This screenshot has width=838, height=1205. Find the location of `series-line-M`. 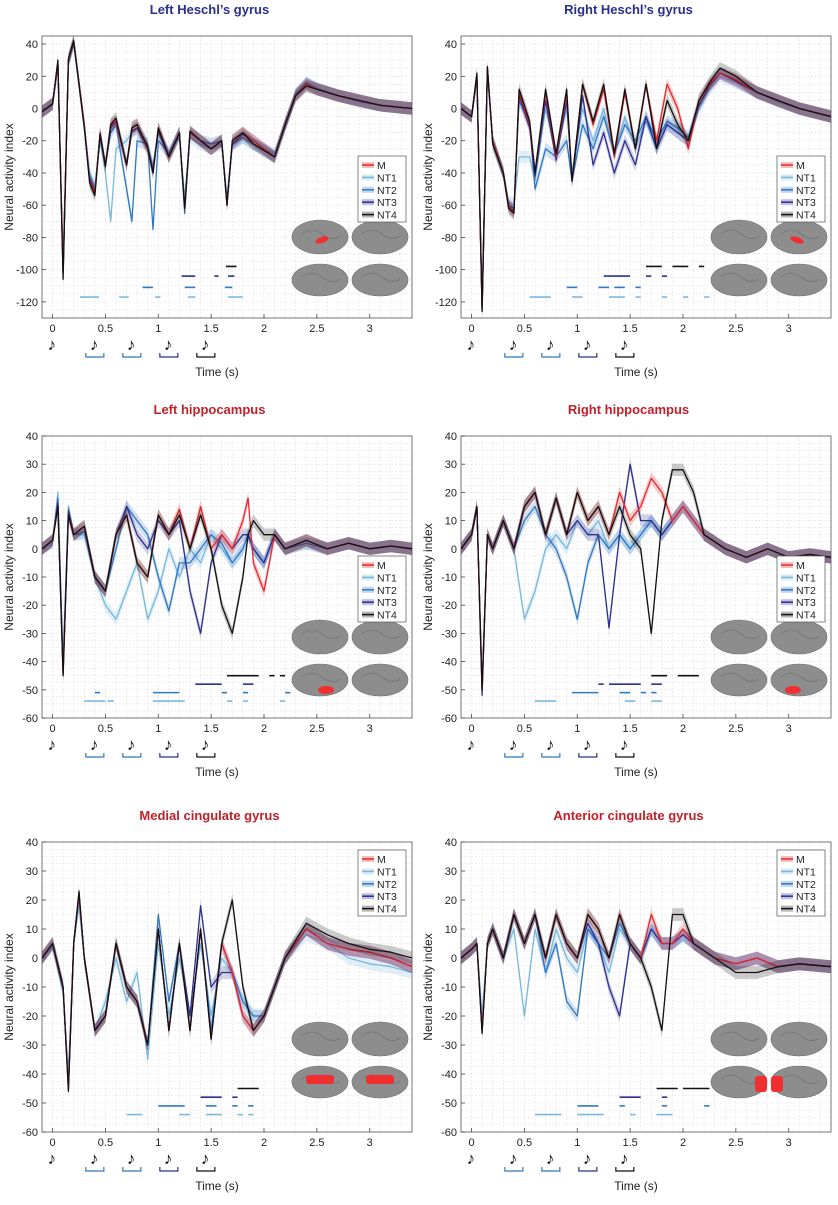

series-line-M is located at coordinates (646, 584).